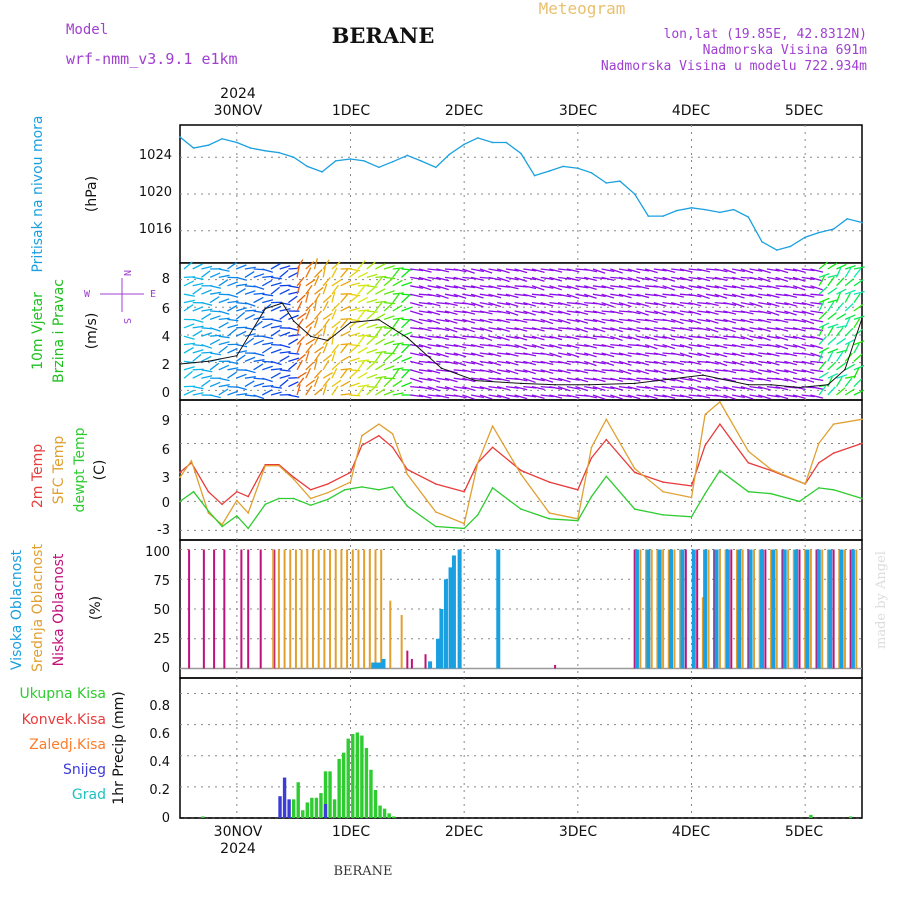 The image size is (900, 904). Describe the element at coordinates (582, 9) in the screenshot. I see `meteogram-label: Meteogram` at that location.